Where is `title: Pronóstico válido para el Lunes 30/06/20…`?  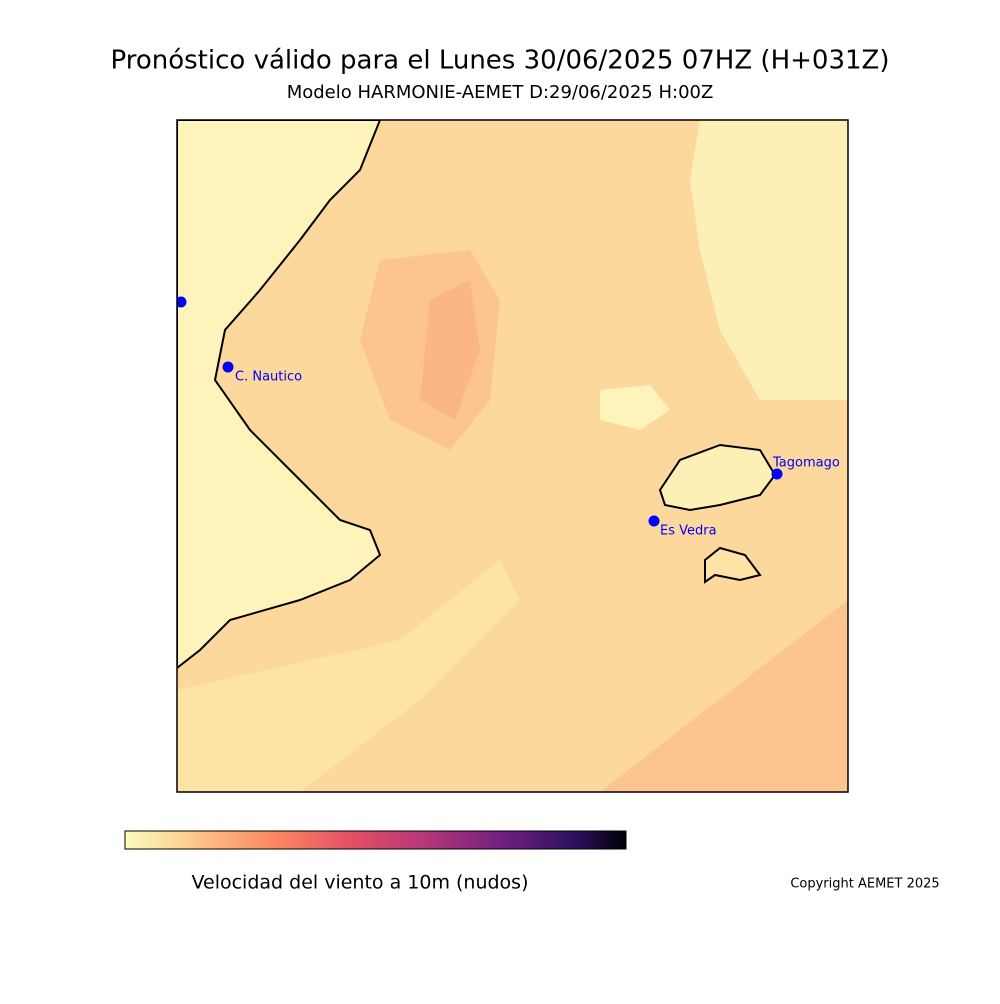 title: Pronóstico válido para el Lunes 30/06/20… is located at coordinates (500, 61).